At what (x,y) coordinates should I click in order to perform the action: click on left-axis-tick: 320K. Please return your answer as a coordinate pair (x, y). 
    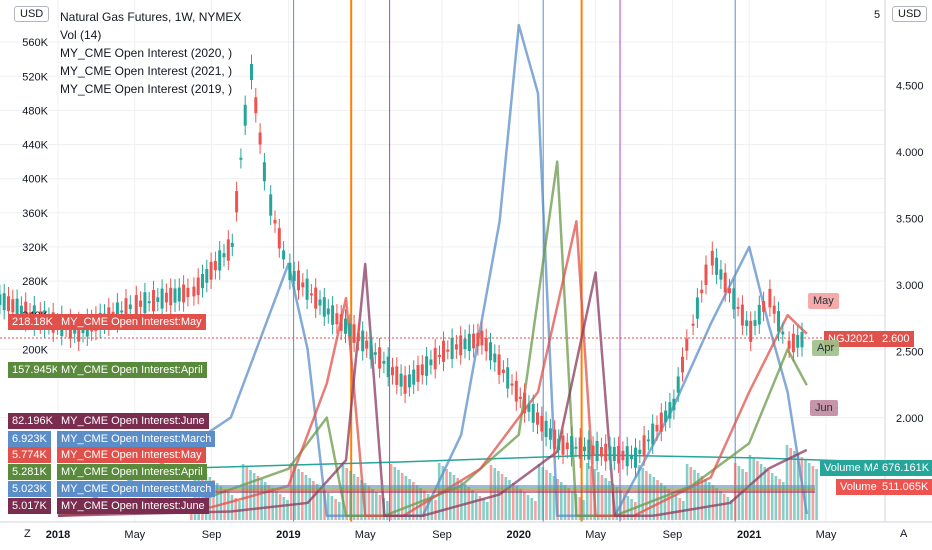
    Looking at the image, I should click on (35, 248).